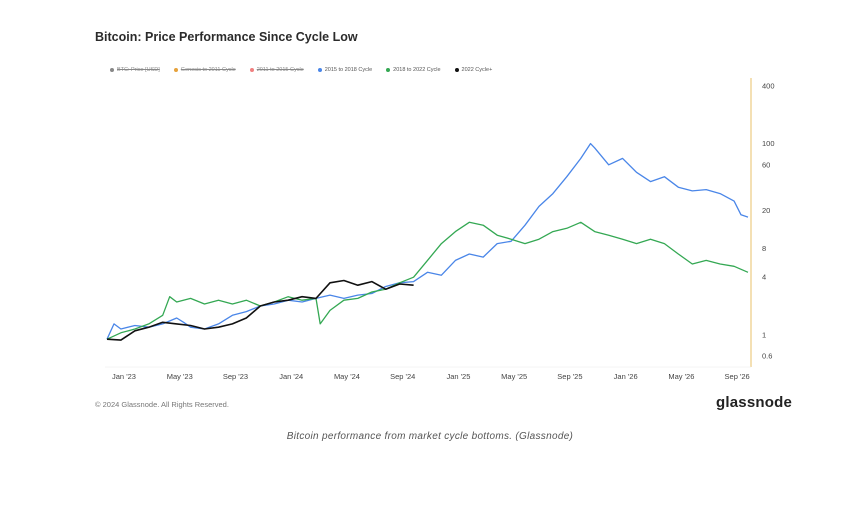  Describe the element at coordinates (514, 376) in the screenshot. I see `x-tick-label: May '25` at that location.